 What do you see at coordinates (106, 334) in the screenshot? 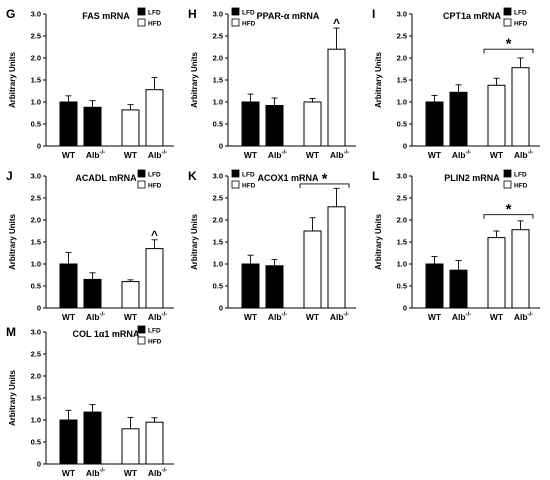
I see `panel-title: COL 1α1 mRNA` at bounding box center [106, 334].